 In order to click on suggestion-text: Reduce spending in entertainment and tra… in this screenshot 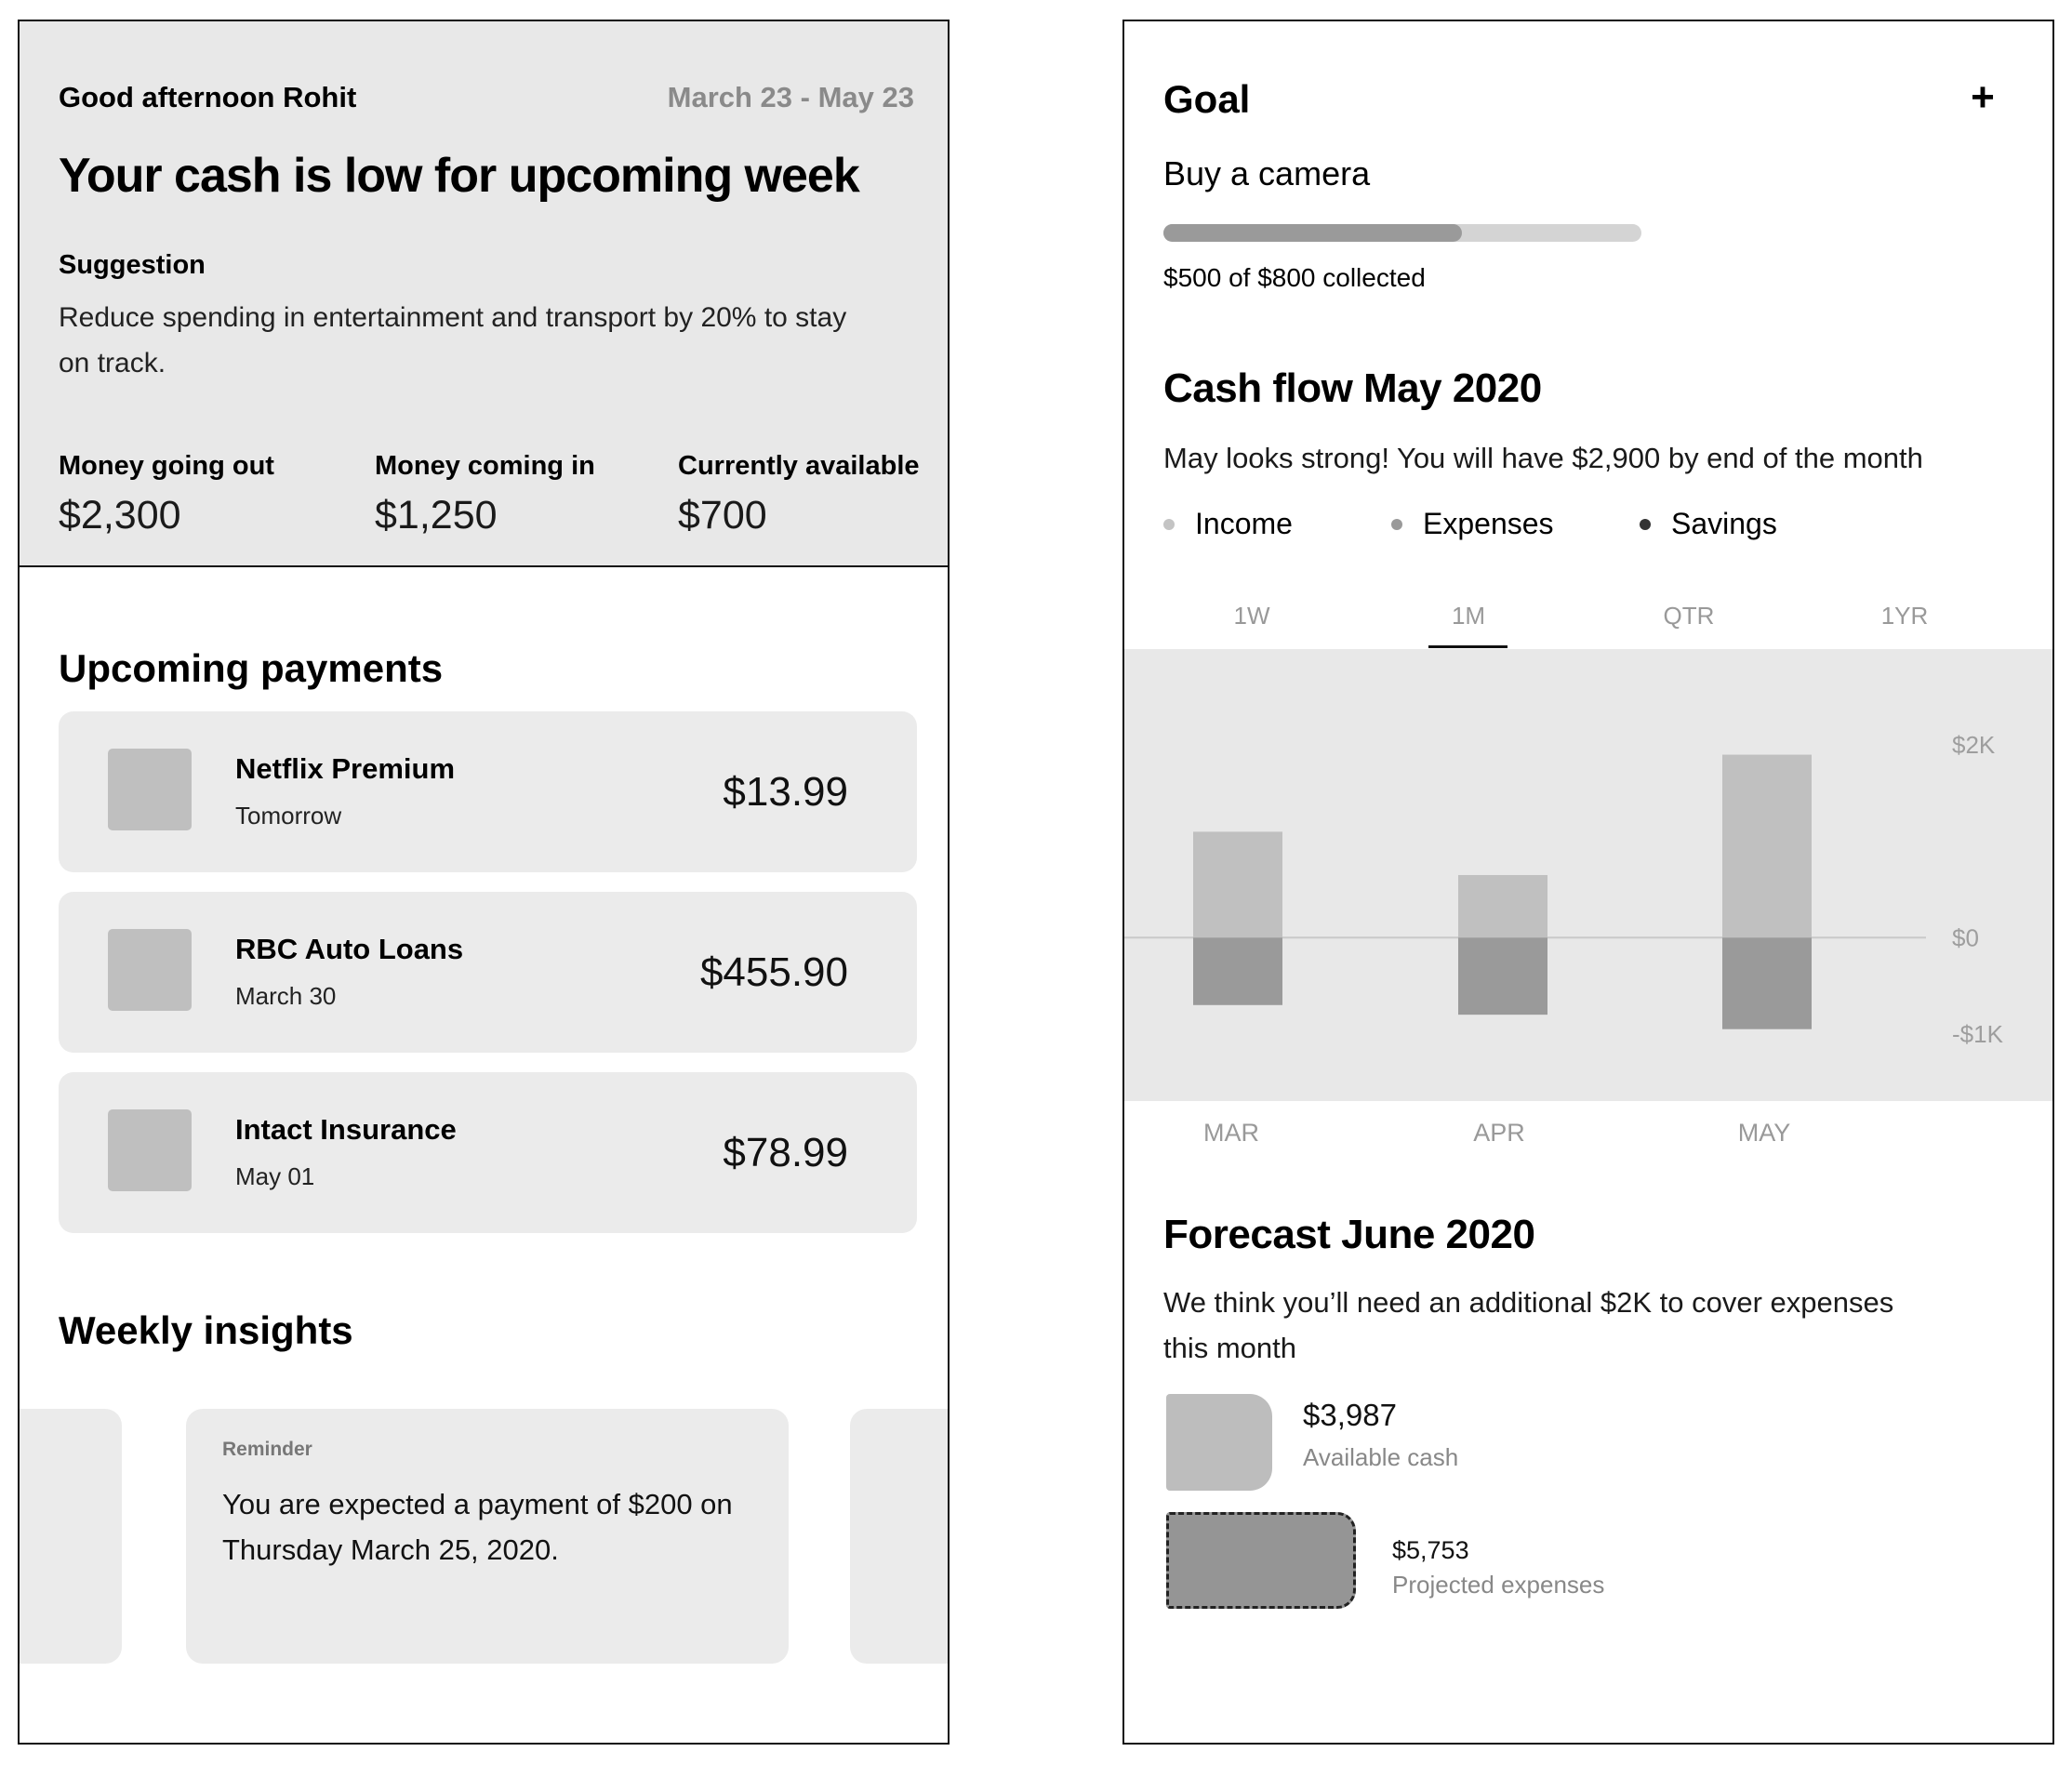, I will do `click(453, 340)`.